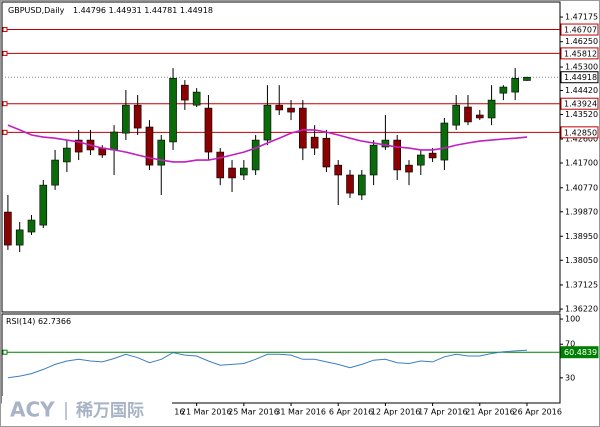 The width and height of the screenshot is (600, 427). Describe the element at coordinates (581, 162) in the screenshot. I see `y-tick-label: 1.41700` at that location.